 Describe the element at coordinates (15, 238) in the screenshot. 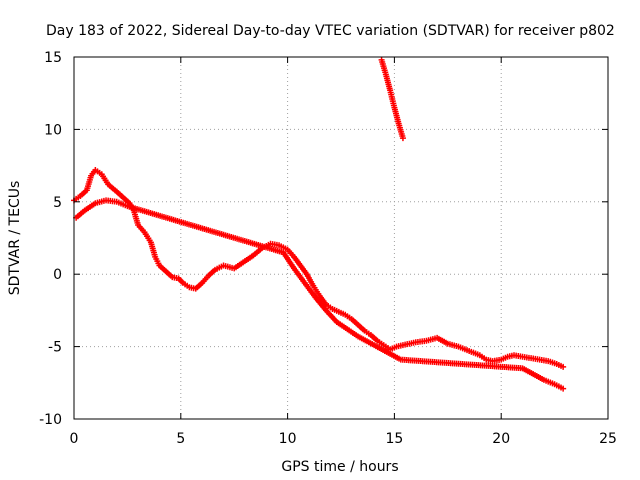

I see `y-axis-label: SDTVAR / TECUs` at that location.